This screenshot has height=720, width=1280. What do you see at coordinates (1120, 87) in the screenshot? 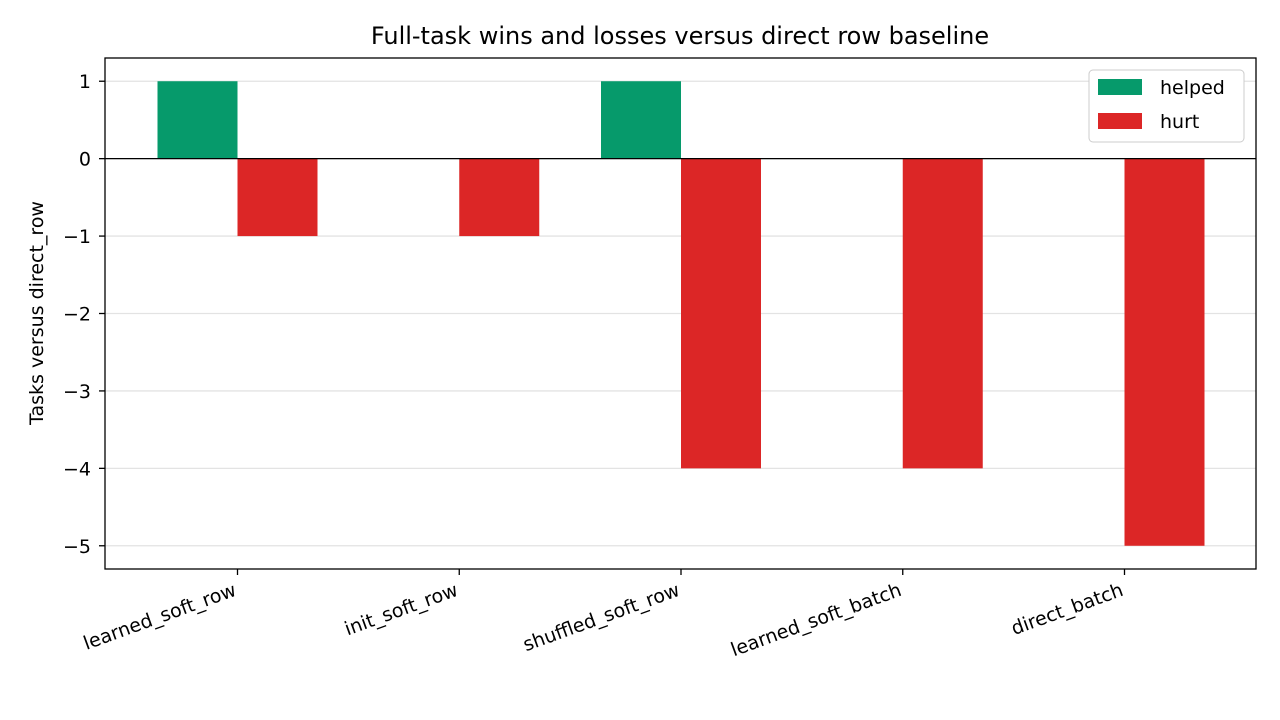
I see `legend-swatch-helped` at bounding box center [1120, 87].